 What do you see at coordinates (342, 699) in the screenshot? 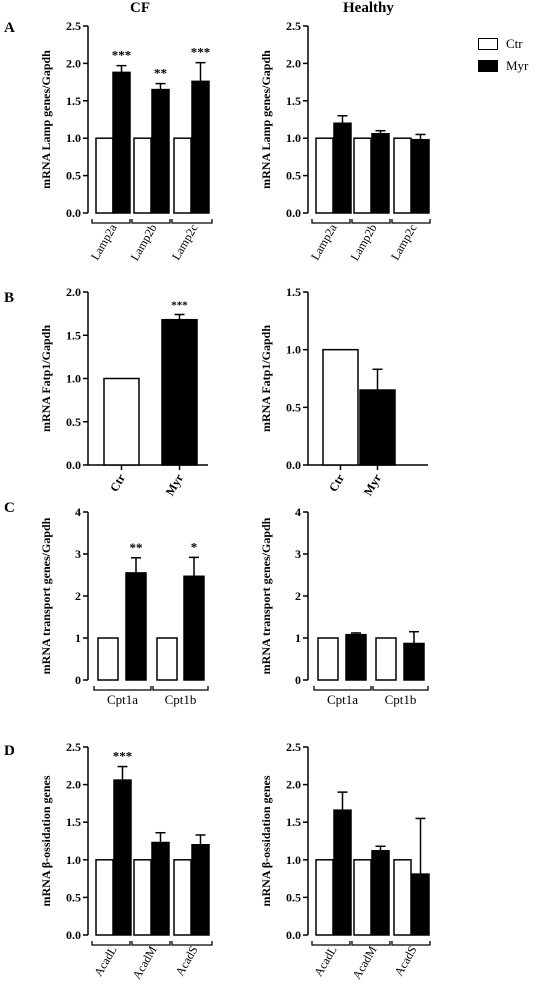
I see `x-tick-label-c-h-0: Cpt1a` at bounding box center [342, 699].